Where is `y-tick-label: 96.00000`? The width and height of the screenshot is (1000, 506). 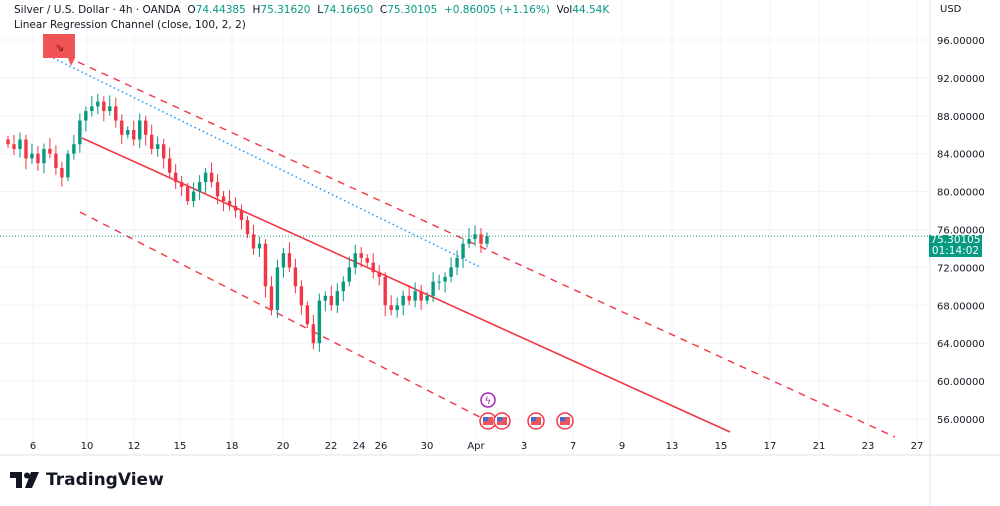
y-tick-label: 96.00000 is located at coordinates (961, 41).